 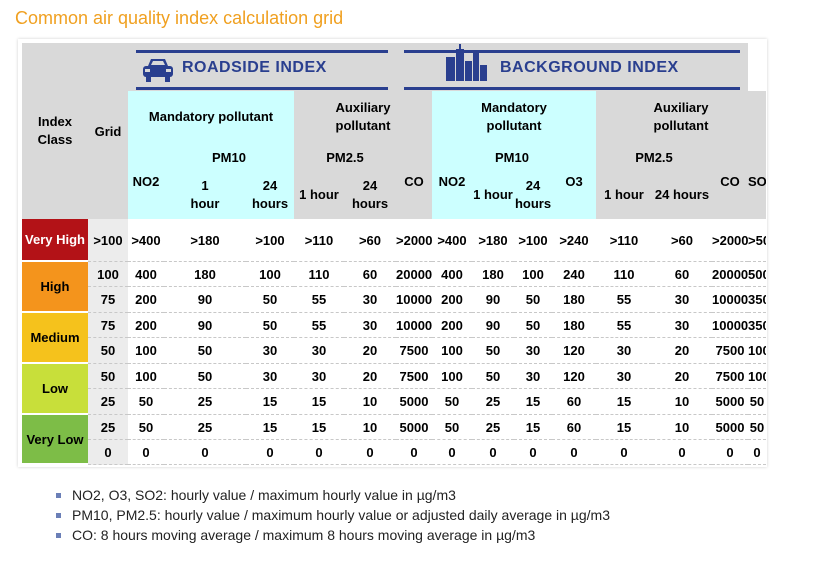 I want to click on roadside-pm10-header: PM10, so click(x=229, y=157).